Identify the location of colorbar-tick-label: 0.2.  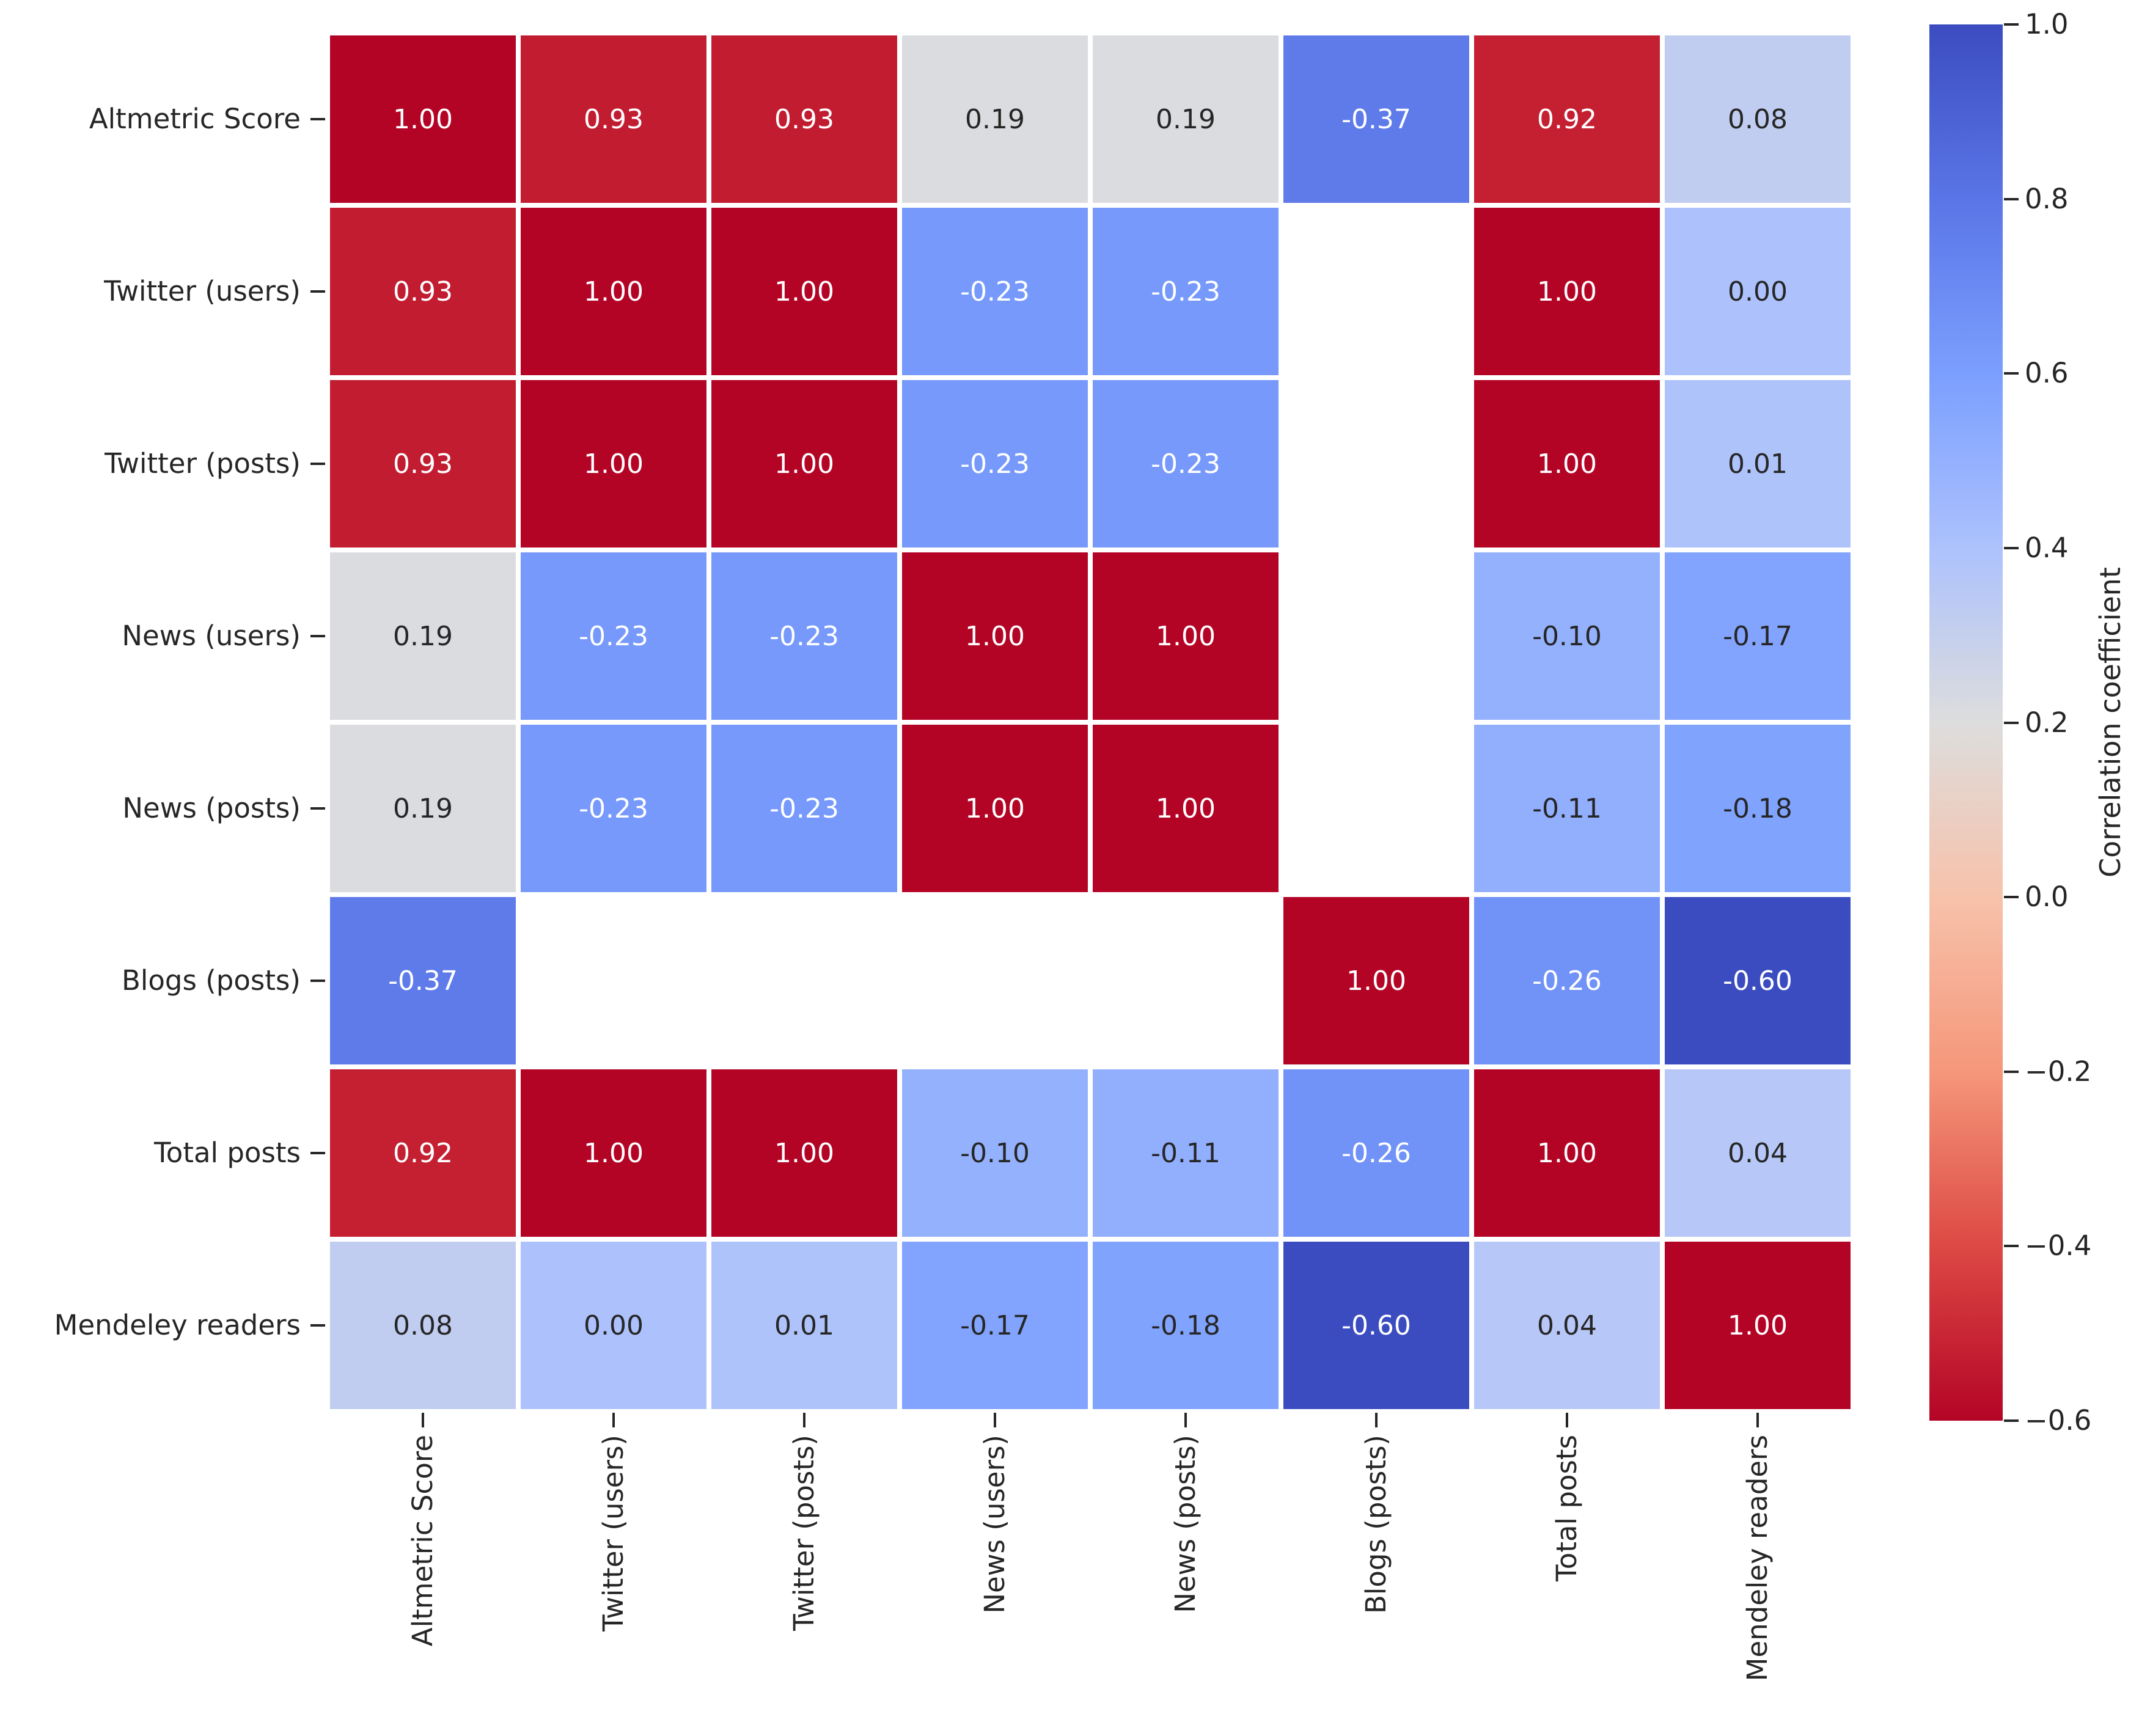
(2047, 722).